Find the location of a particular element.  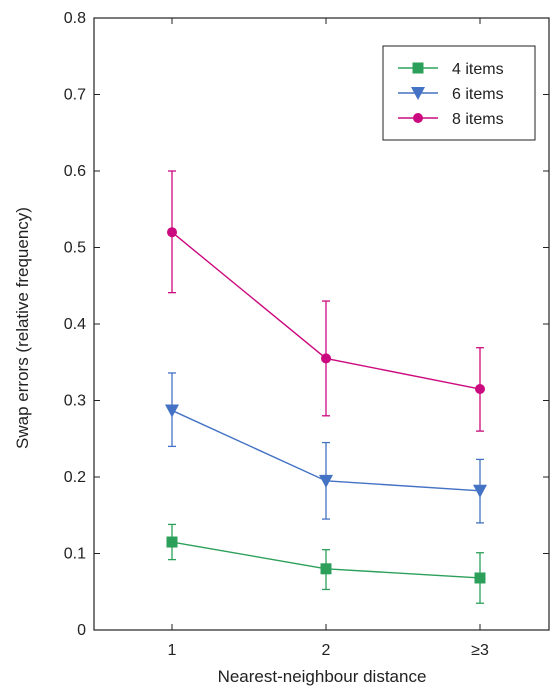

x-axis-title: Nearest-neighbour distance is located at coordinates (322, 676).